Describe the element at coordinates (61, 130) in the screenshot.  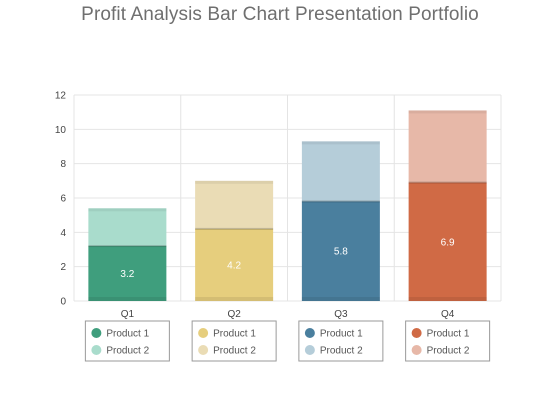
I see `y-tick-label: 10` at that location.